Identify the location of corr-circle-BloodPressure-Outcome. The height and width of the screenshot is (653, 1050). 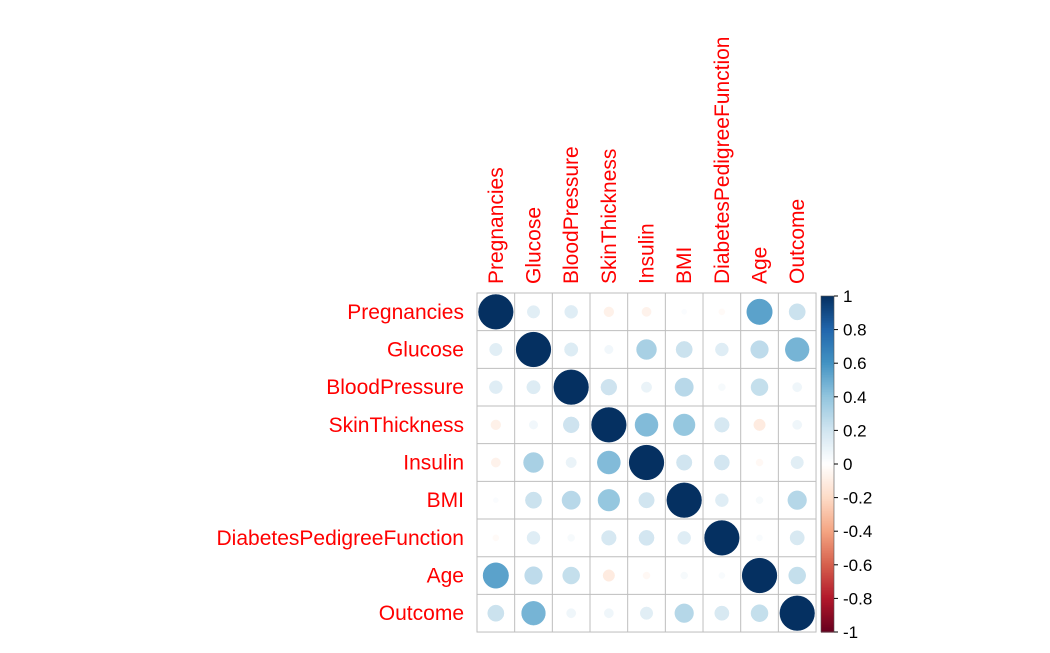
(797, 387).